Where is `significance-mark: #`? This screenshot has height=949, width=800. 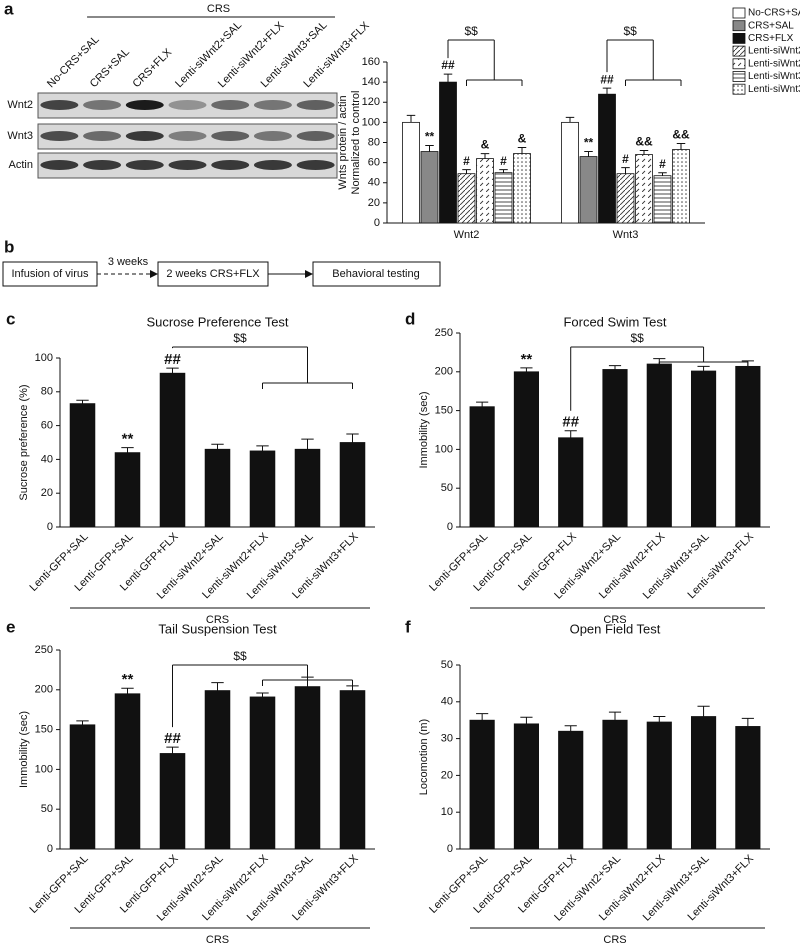 significance-mark: # is located at coordinates (503, 161).